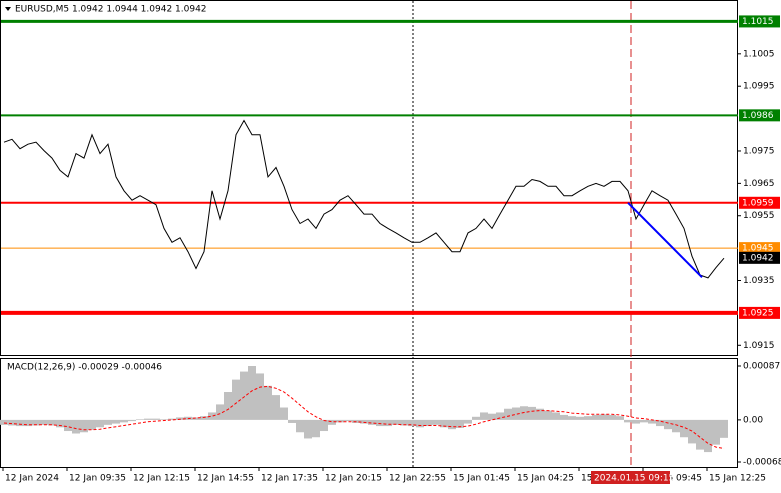 The width and height of the screenshot is (781, 493). I want to click on level-label: 1.1015, so click(758, 22).